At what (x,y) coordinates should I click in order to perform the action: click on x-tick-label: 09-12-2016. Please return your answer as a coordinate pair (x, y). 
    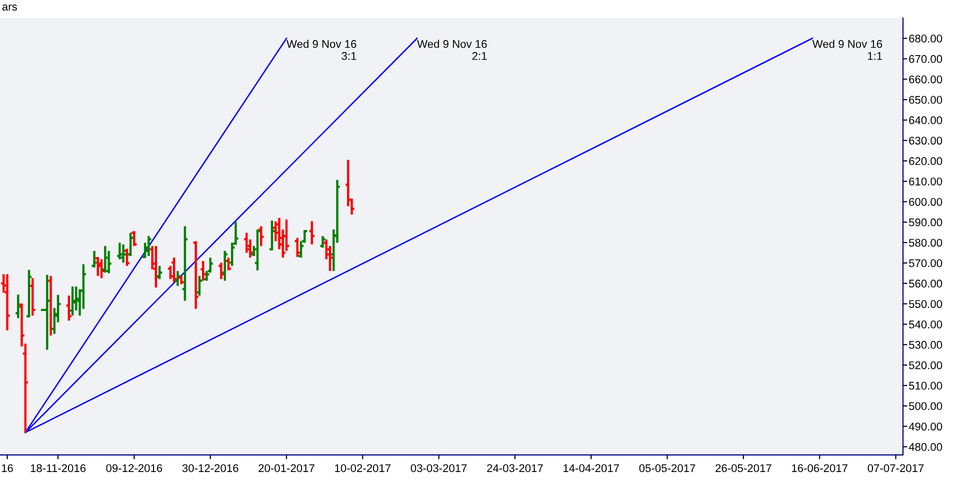
    Looking at the image, I should click on (134, 468).